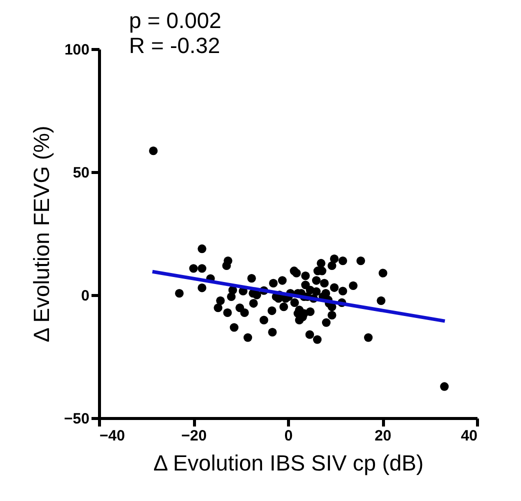 The height and width of the screenshot is (501, 521). I want to click on x-tick-label: −40, so click(112, 436).